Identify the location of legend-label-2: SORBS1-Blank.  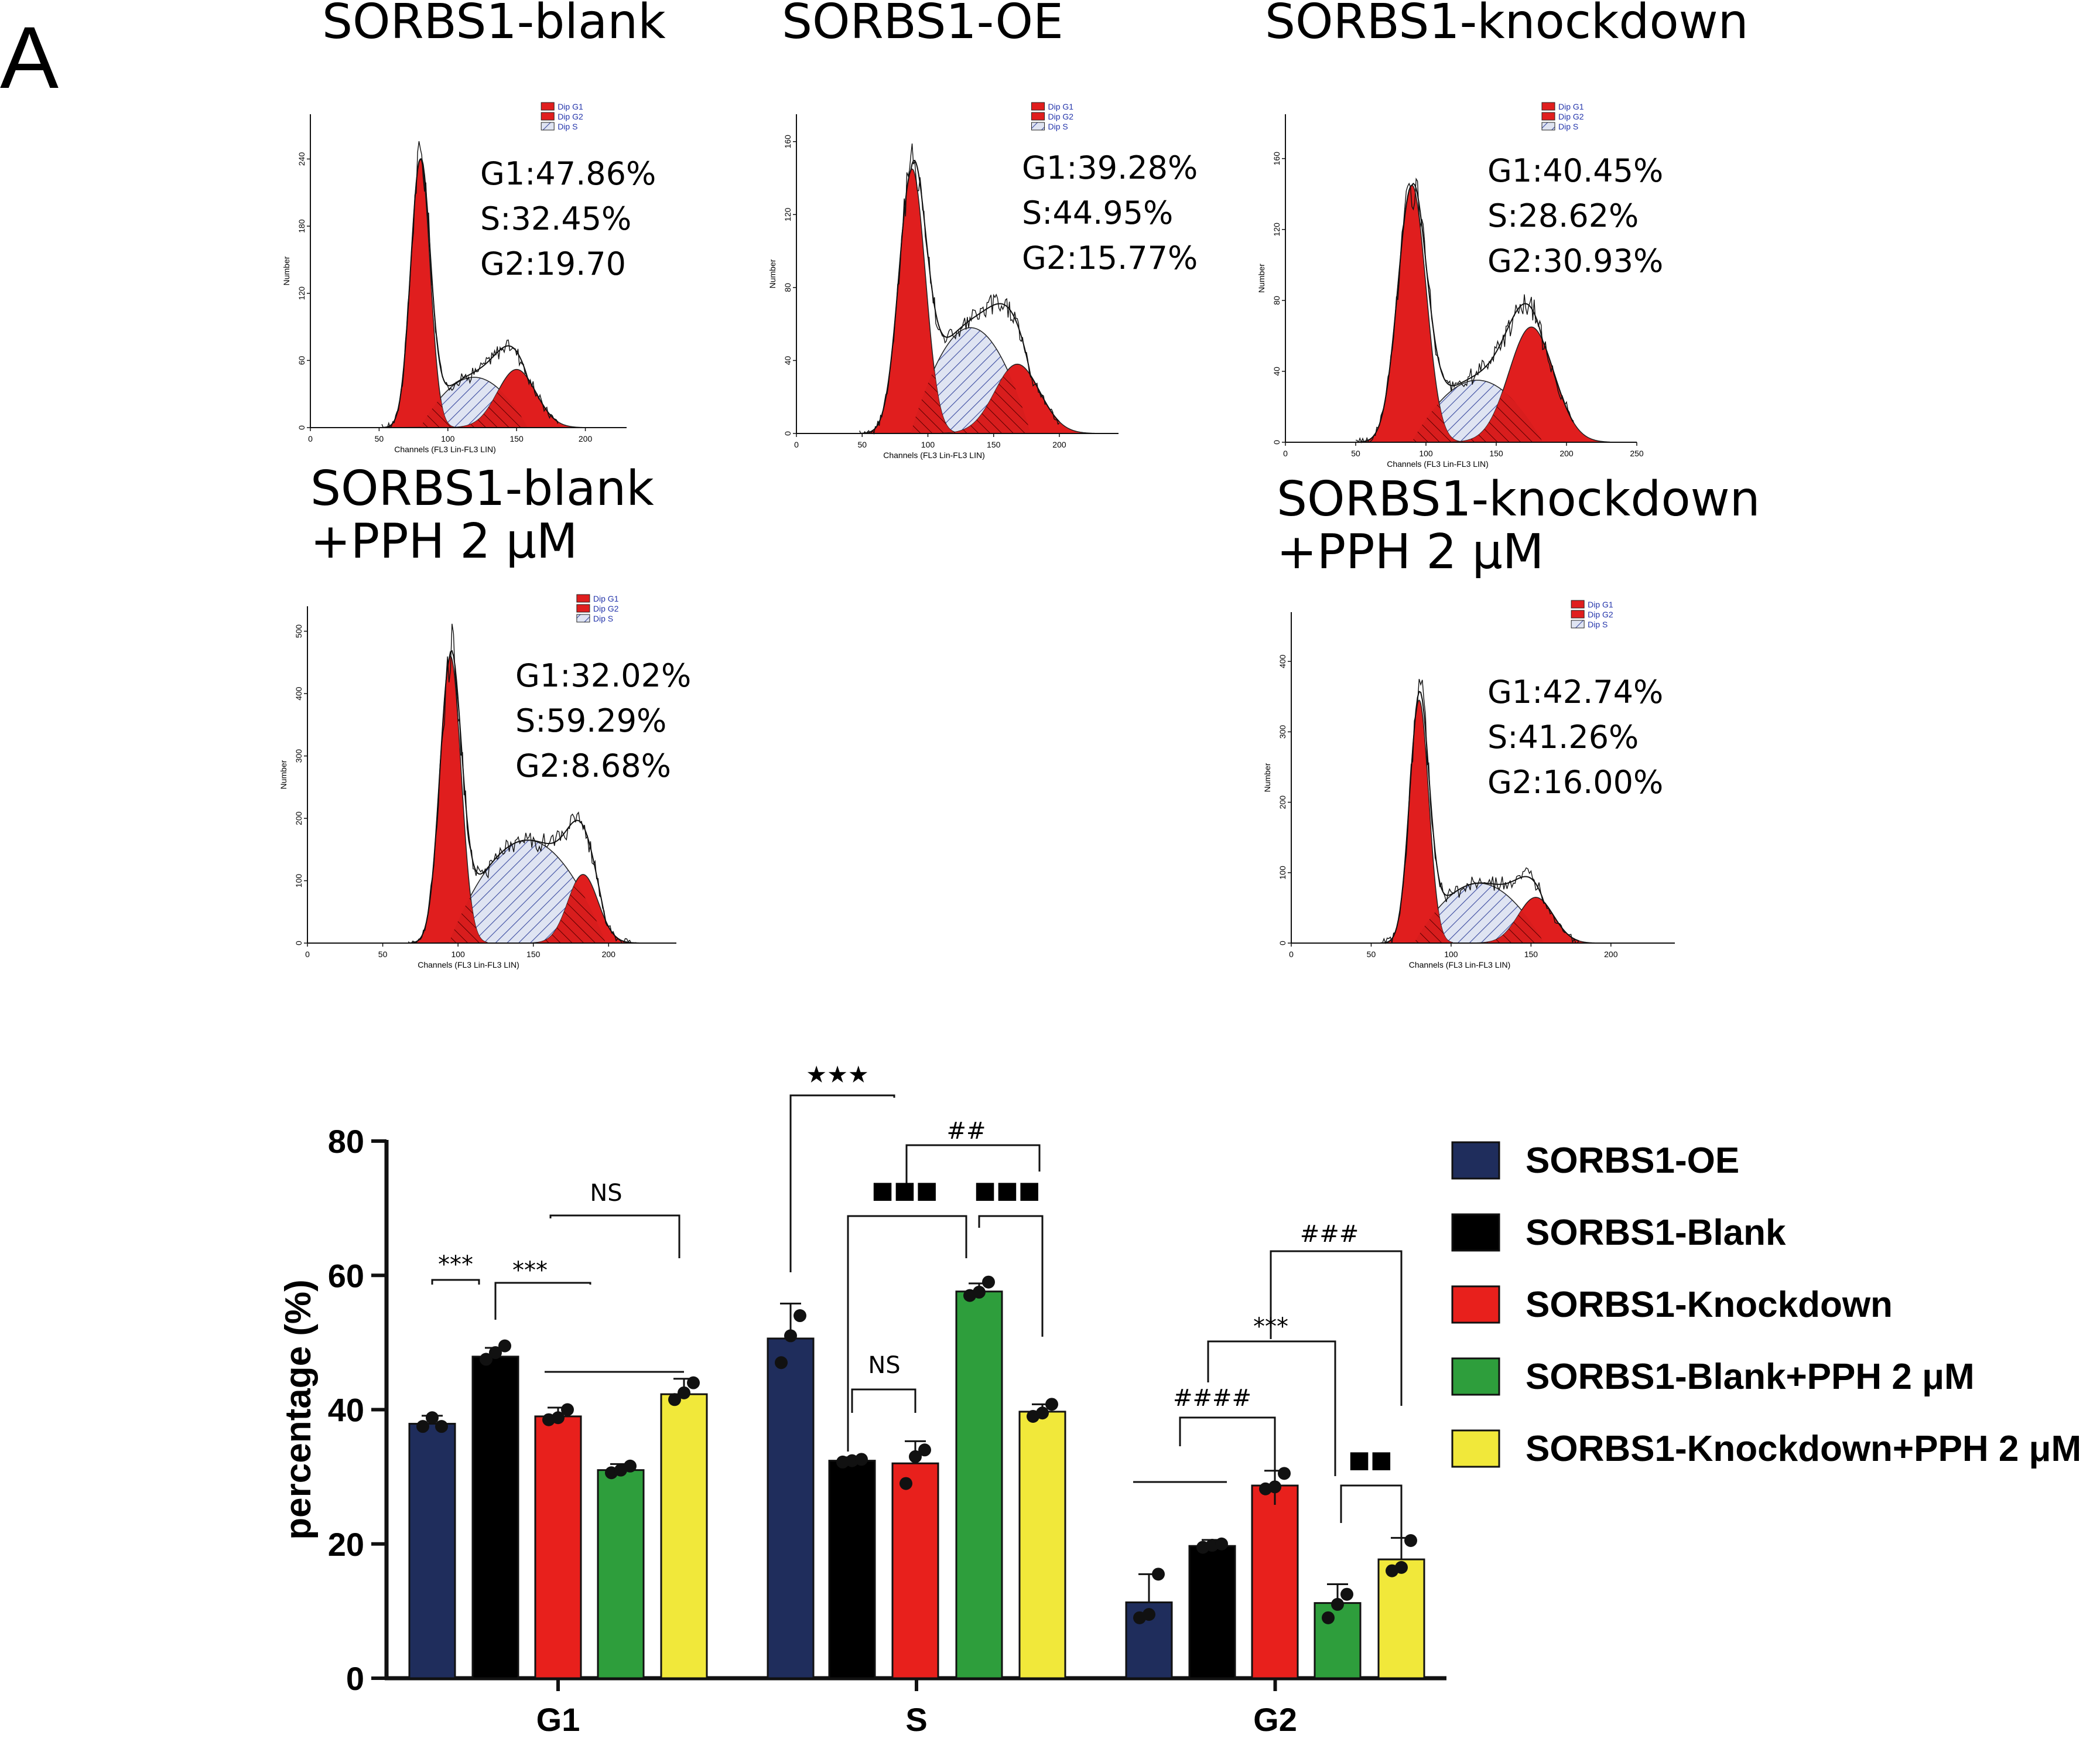
(1656, 1233).